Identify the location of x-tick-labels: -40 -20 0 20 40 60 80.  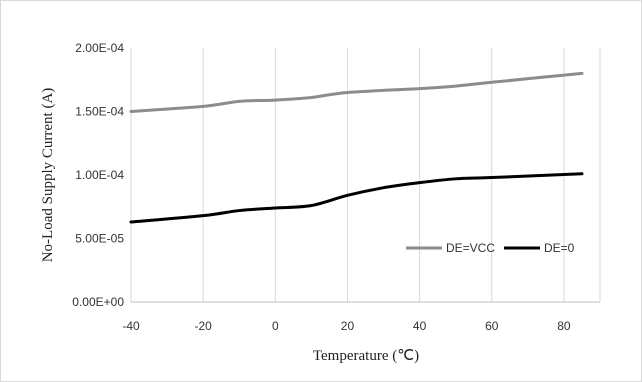
(346, 326).